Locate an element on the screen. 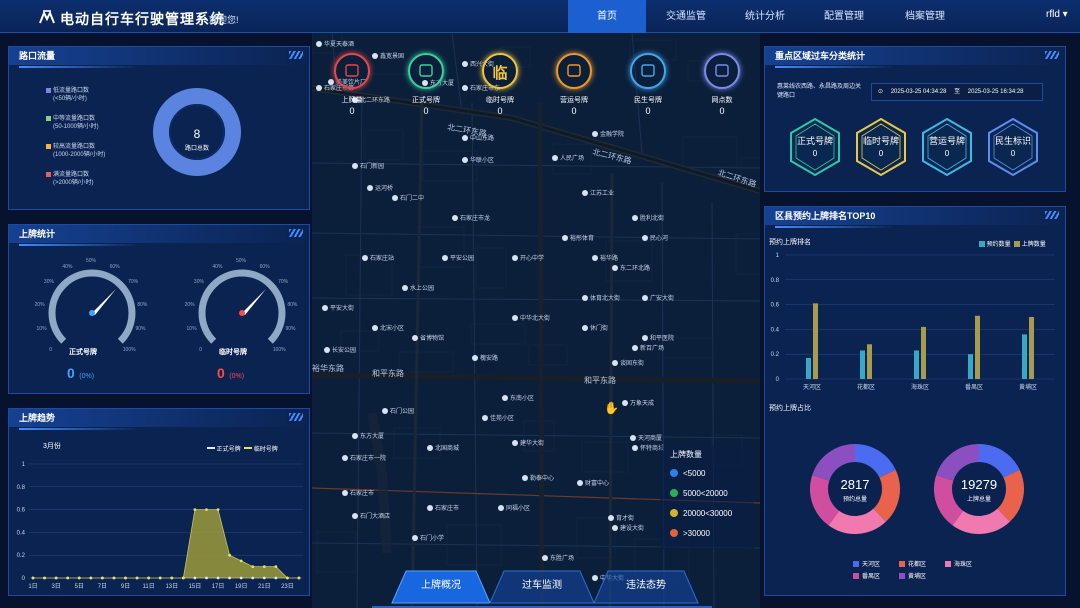 The image size is (1080, 608). key-area-desc: 惠莱线农西路、永昌路及周边关键路口 is located at coordinates (819, 91).